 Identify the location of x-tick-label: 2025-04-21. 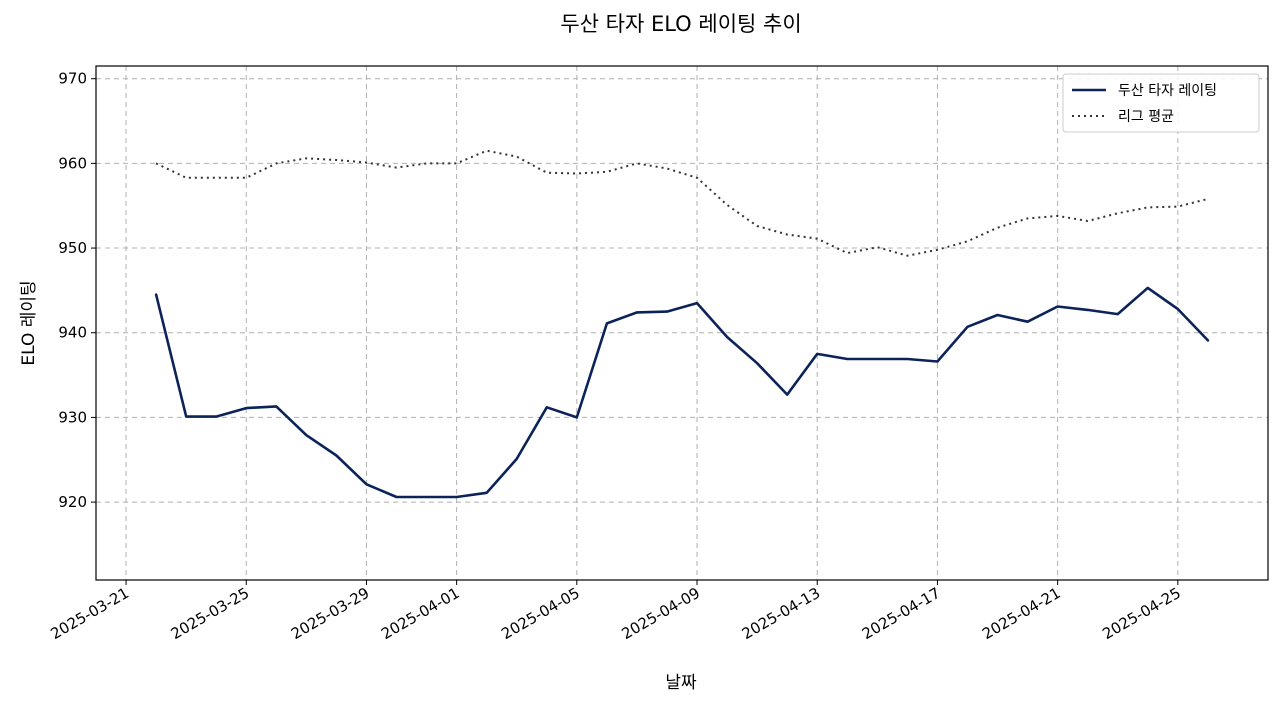
(1021, 613).